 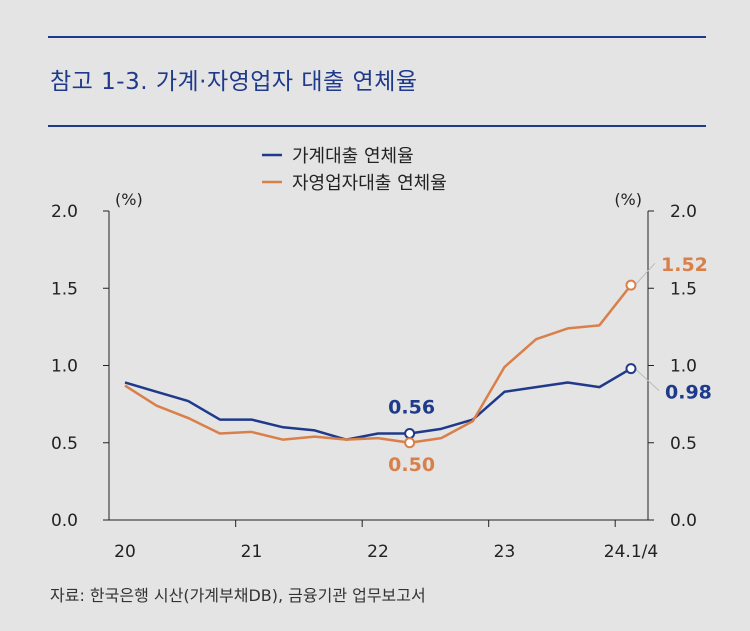 What do you see at coordinates (683, 444) in the screenshot?
I see `y-tick-label-right: 0.5` at bounding box center [683, 444].